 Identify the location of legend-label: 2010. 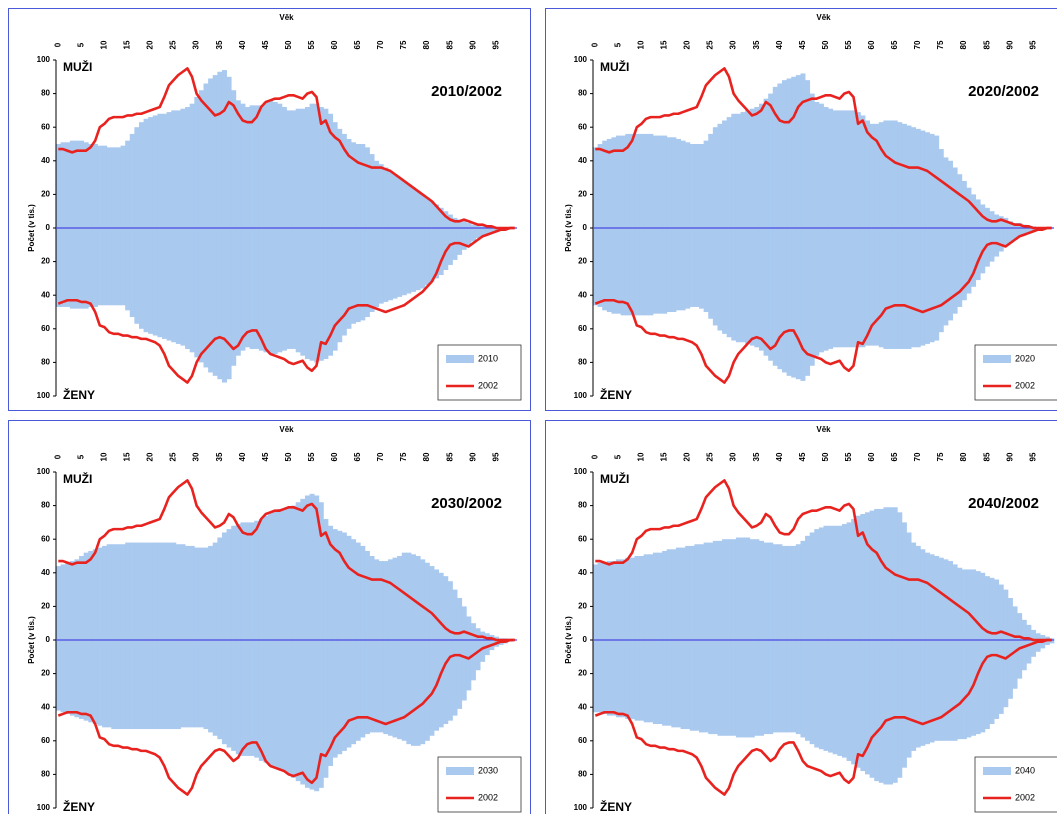
(488, 358).